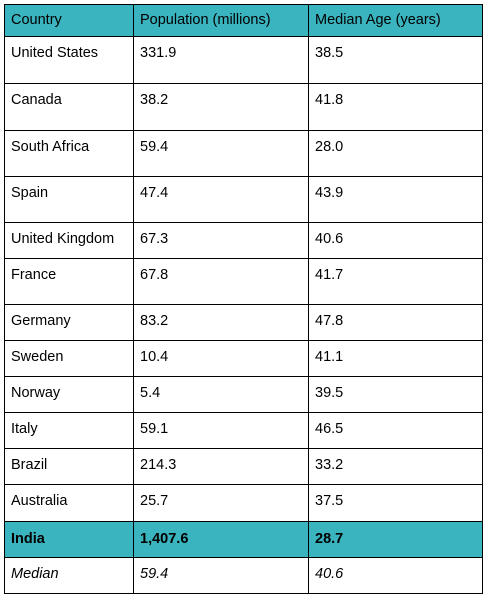  I want to click on cell-median-age: 46.5, so click(395, 430).